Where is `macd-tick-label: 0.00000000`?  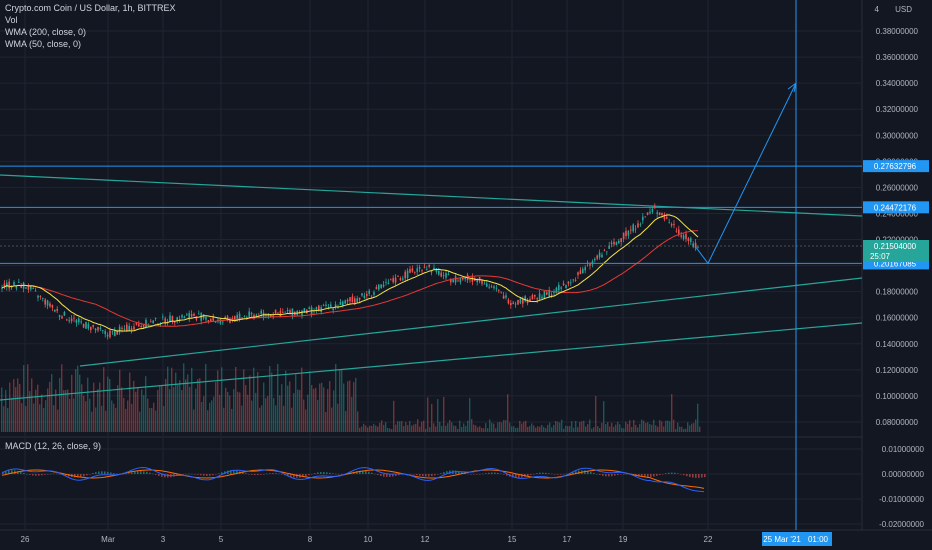
macd-tick-label: 0.00000000 is located at coordinates (903, 474).